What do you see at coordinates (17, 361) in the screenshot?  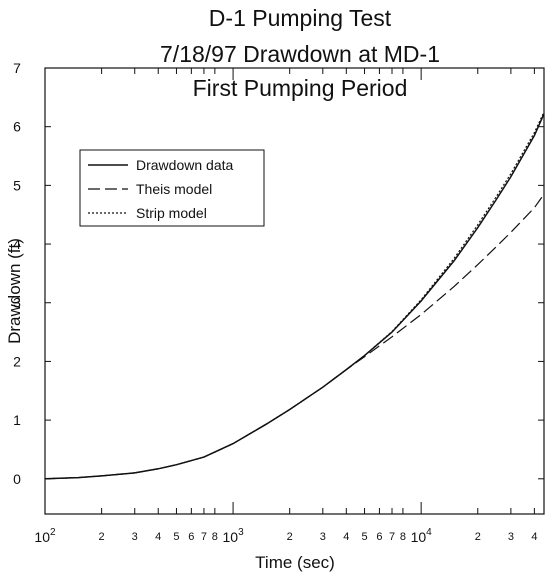 I see `y-tick-label: 2` at bounding box center [17, 361].